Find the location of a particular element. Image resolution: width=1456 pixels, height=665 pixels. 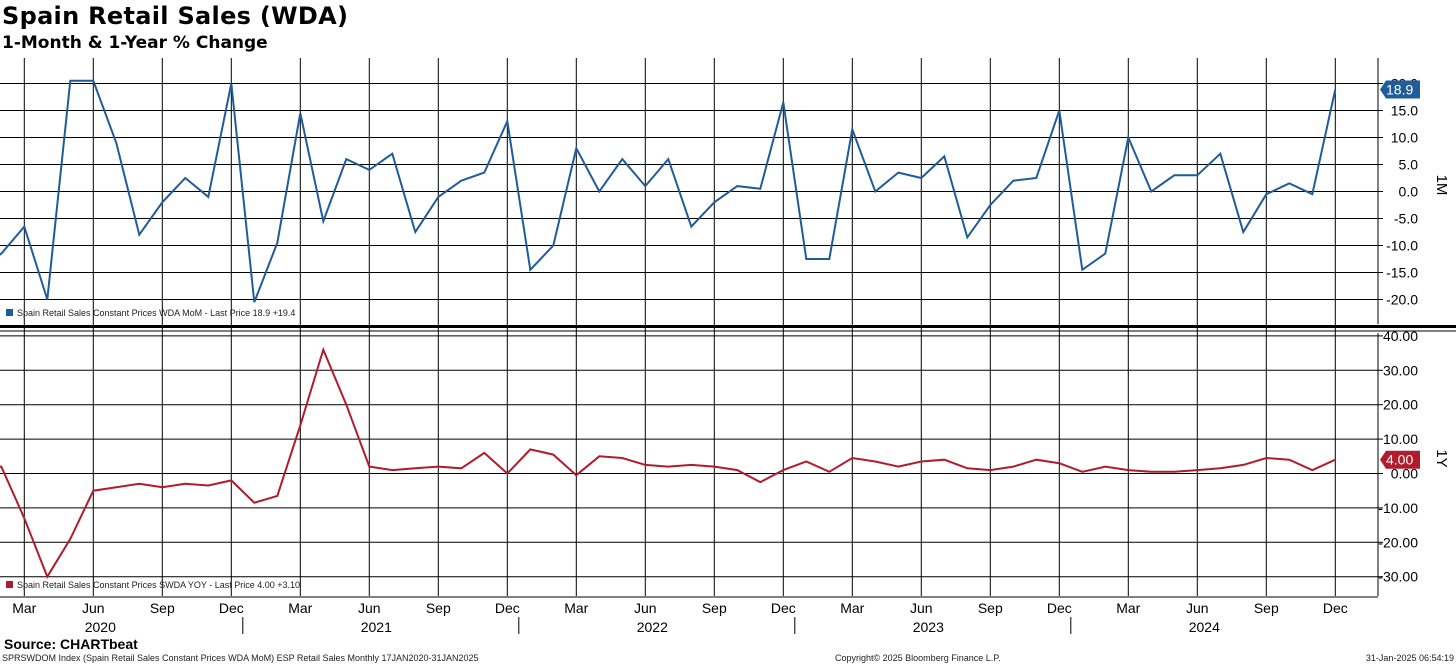

x-month-label-7: Dec is located at coordinates (507, 608).